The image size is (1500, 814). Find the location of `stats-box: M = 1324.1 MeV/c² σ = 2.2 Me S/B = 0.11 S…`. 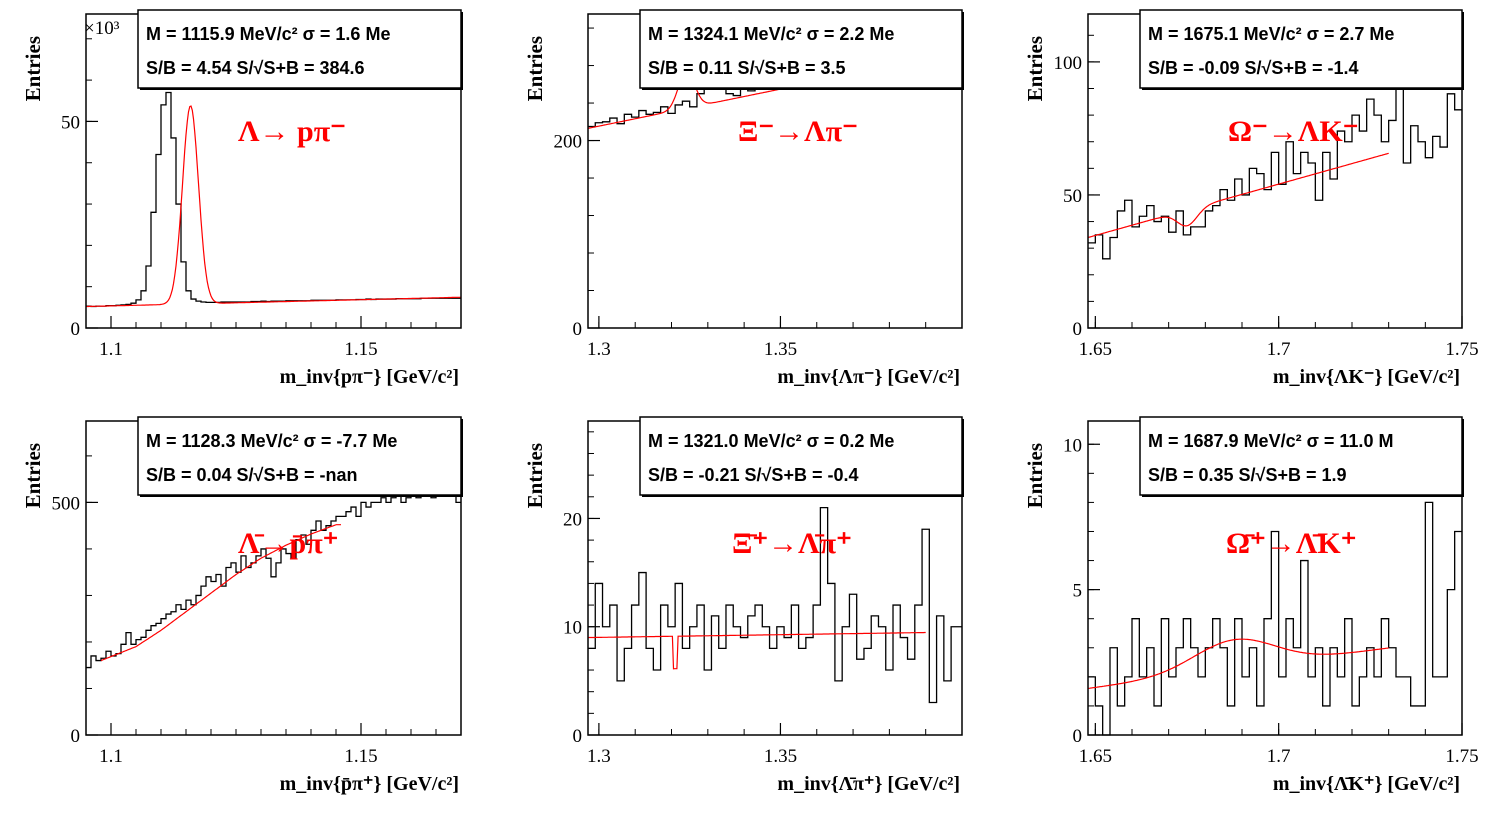

stats-box: M = 1324.1 MeV/c² σ = 2.2 Me S/B = 0.11 S… is located at coordinates (801, 49).